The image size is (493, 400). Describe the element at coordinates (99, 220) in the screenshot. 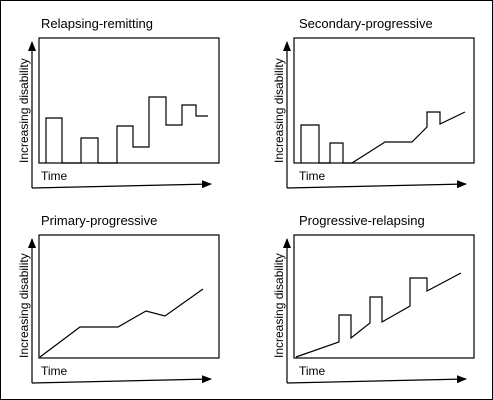

I see `panel-title: Primary-progressive` at that location.